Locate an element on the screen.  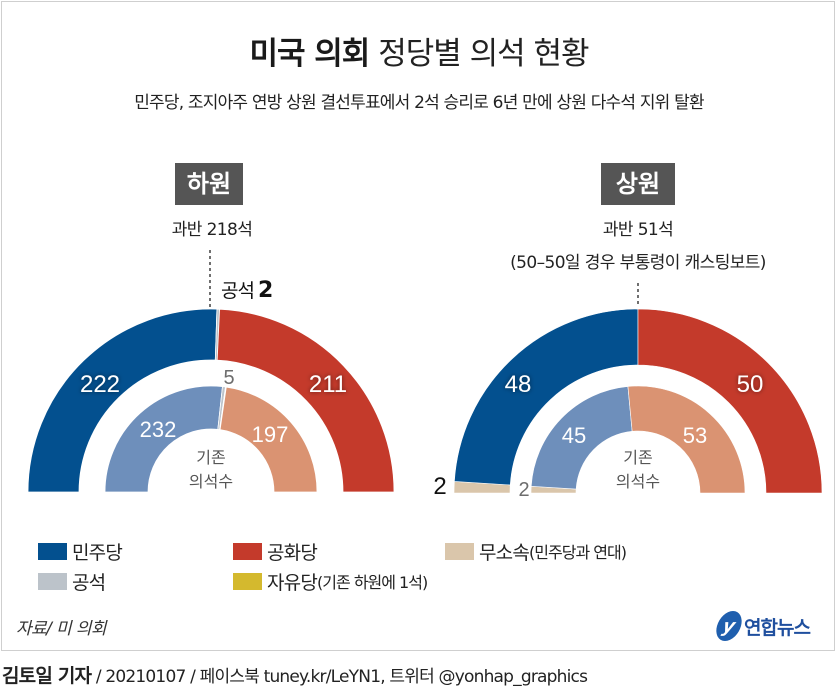
senate-prev-dem-value: 45 is located at coordinates (574, 435).